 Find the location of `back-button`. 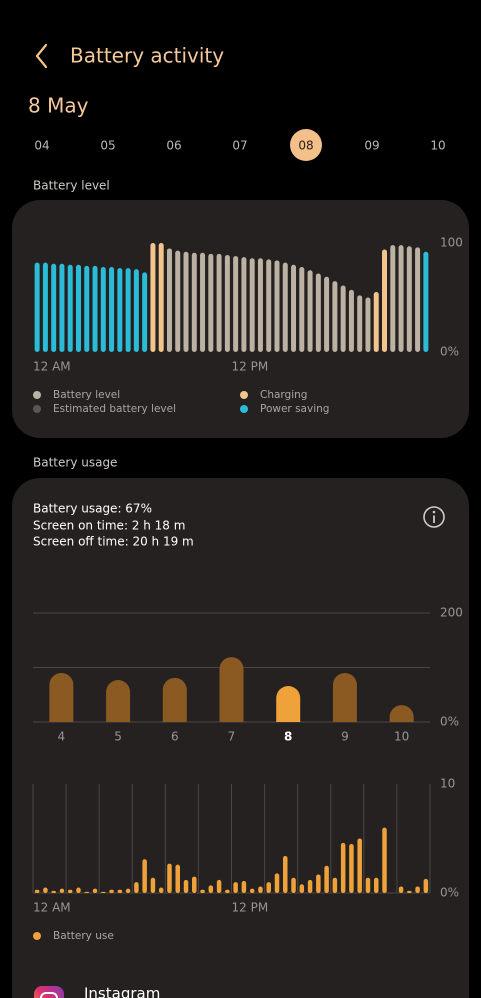

back-button is located at coordinates (41, 56).